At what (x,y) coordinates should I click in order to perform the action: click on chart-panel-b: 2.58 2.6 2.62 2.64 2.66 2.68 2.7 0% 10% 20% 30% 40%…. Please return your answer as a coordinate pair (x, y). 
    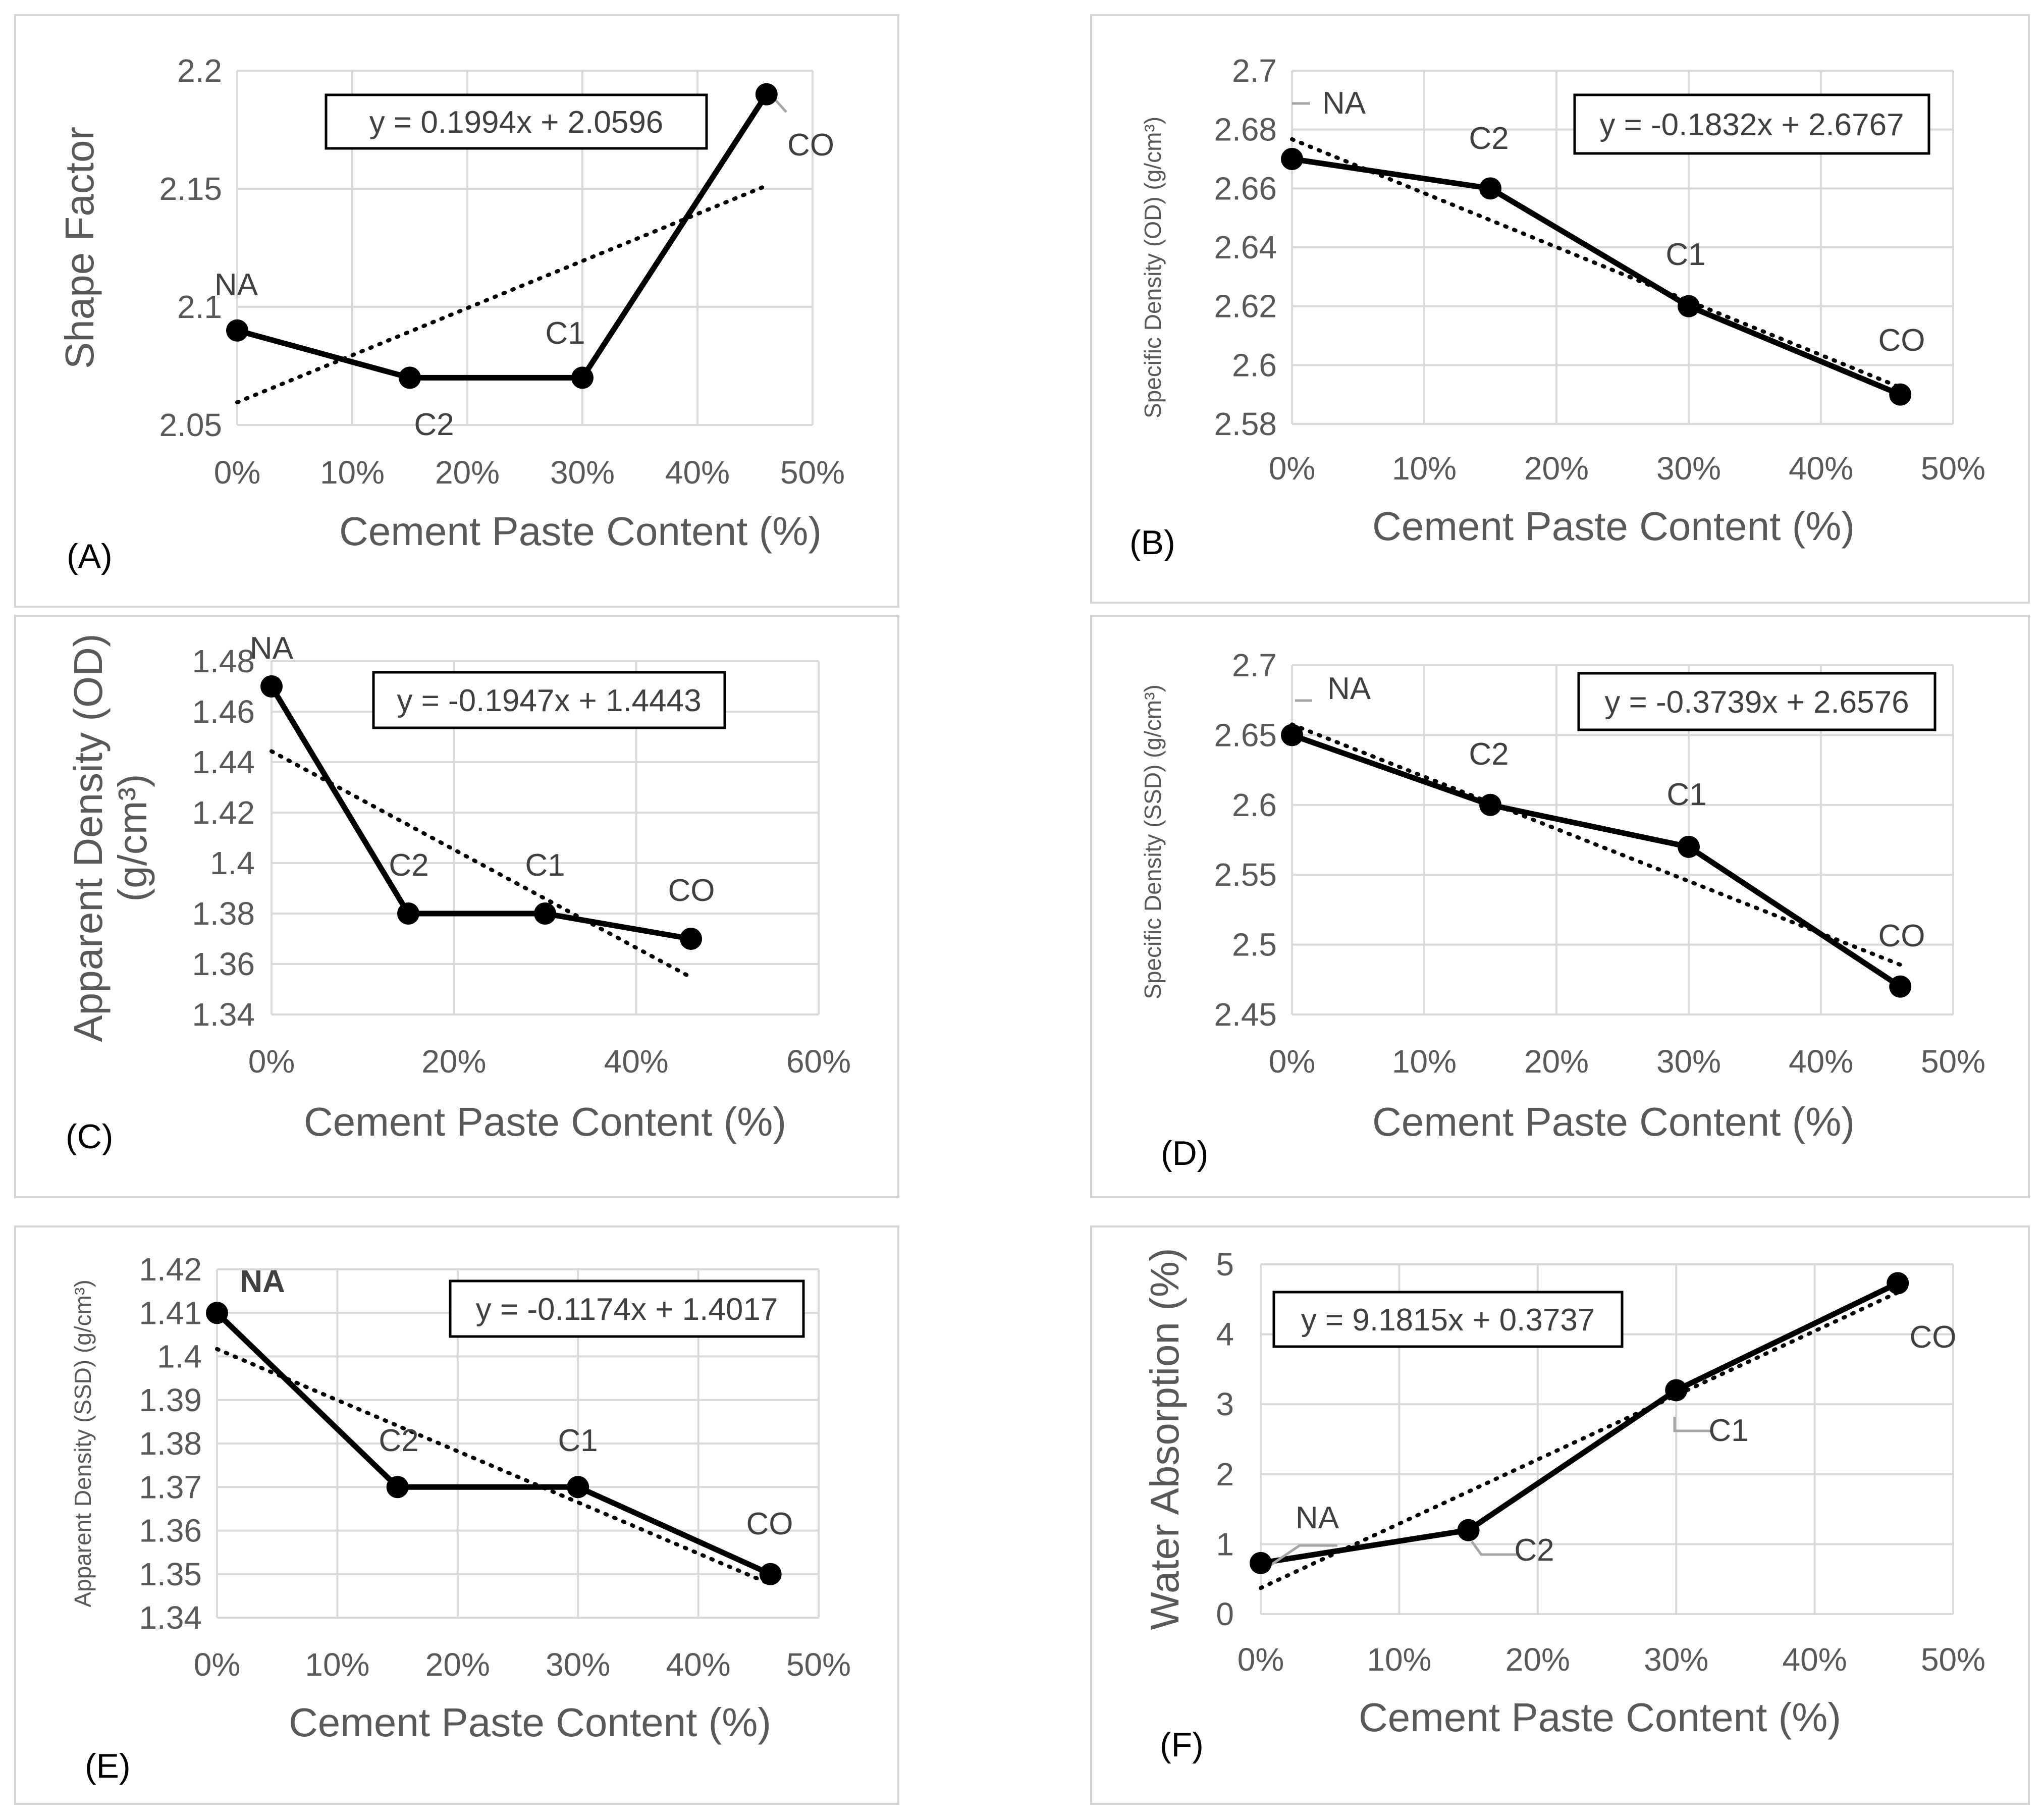
    Looking at the image, I should click on (1560, 309).